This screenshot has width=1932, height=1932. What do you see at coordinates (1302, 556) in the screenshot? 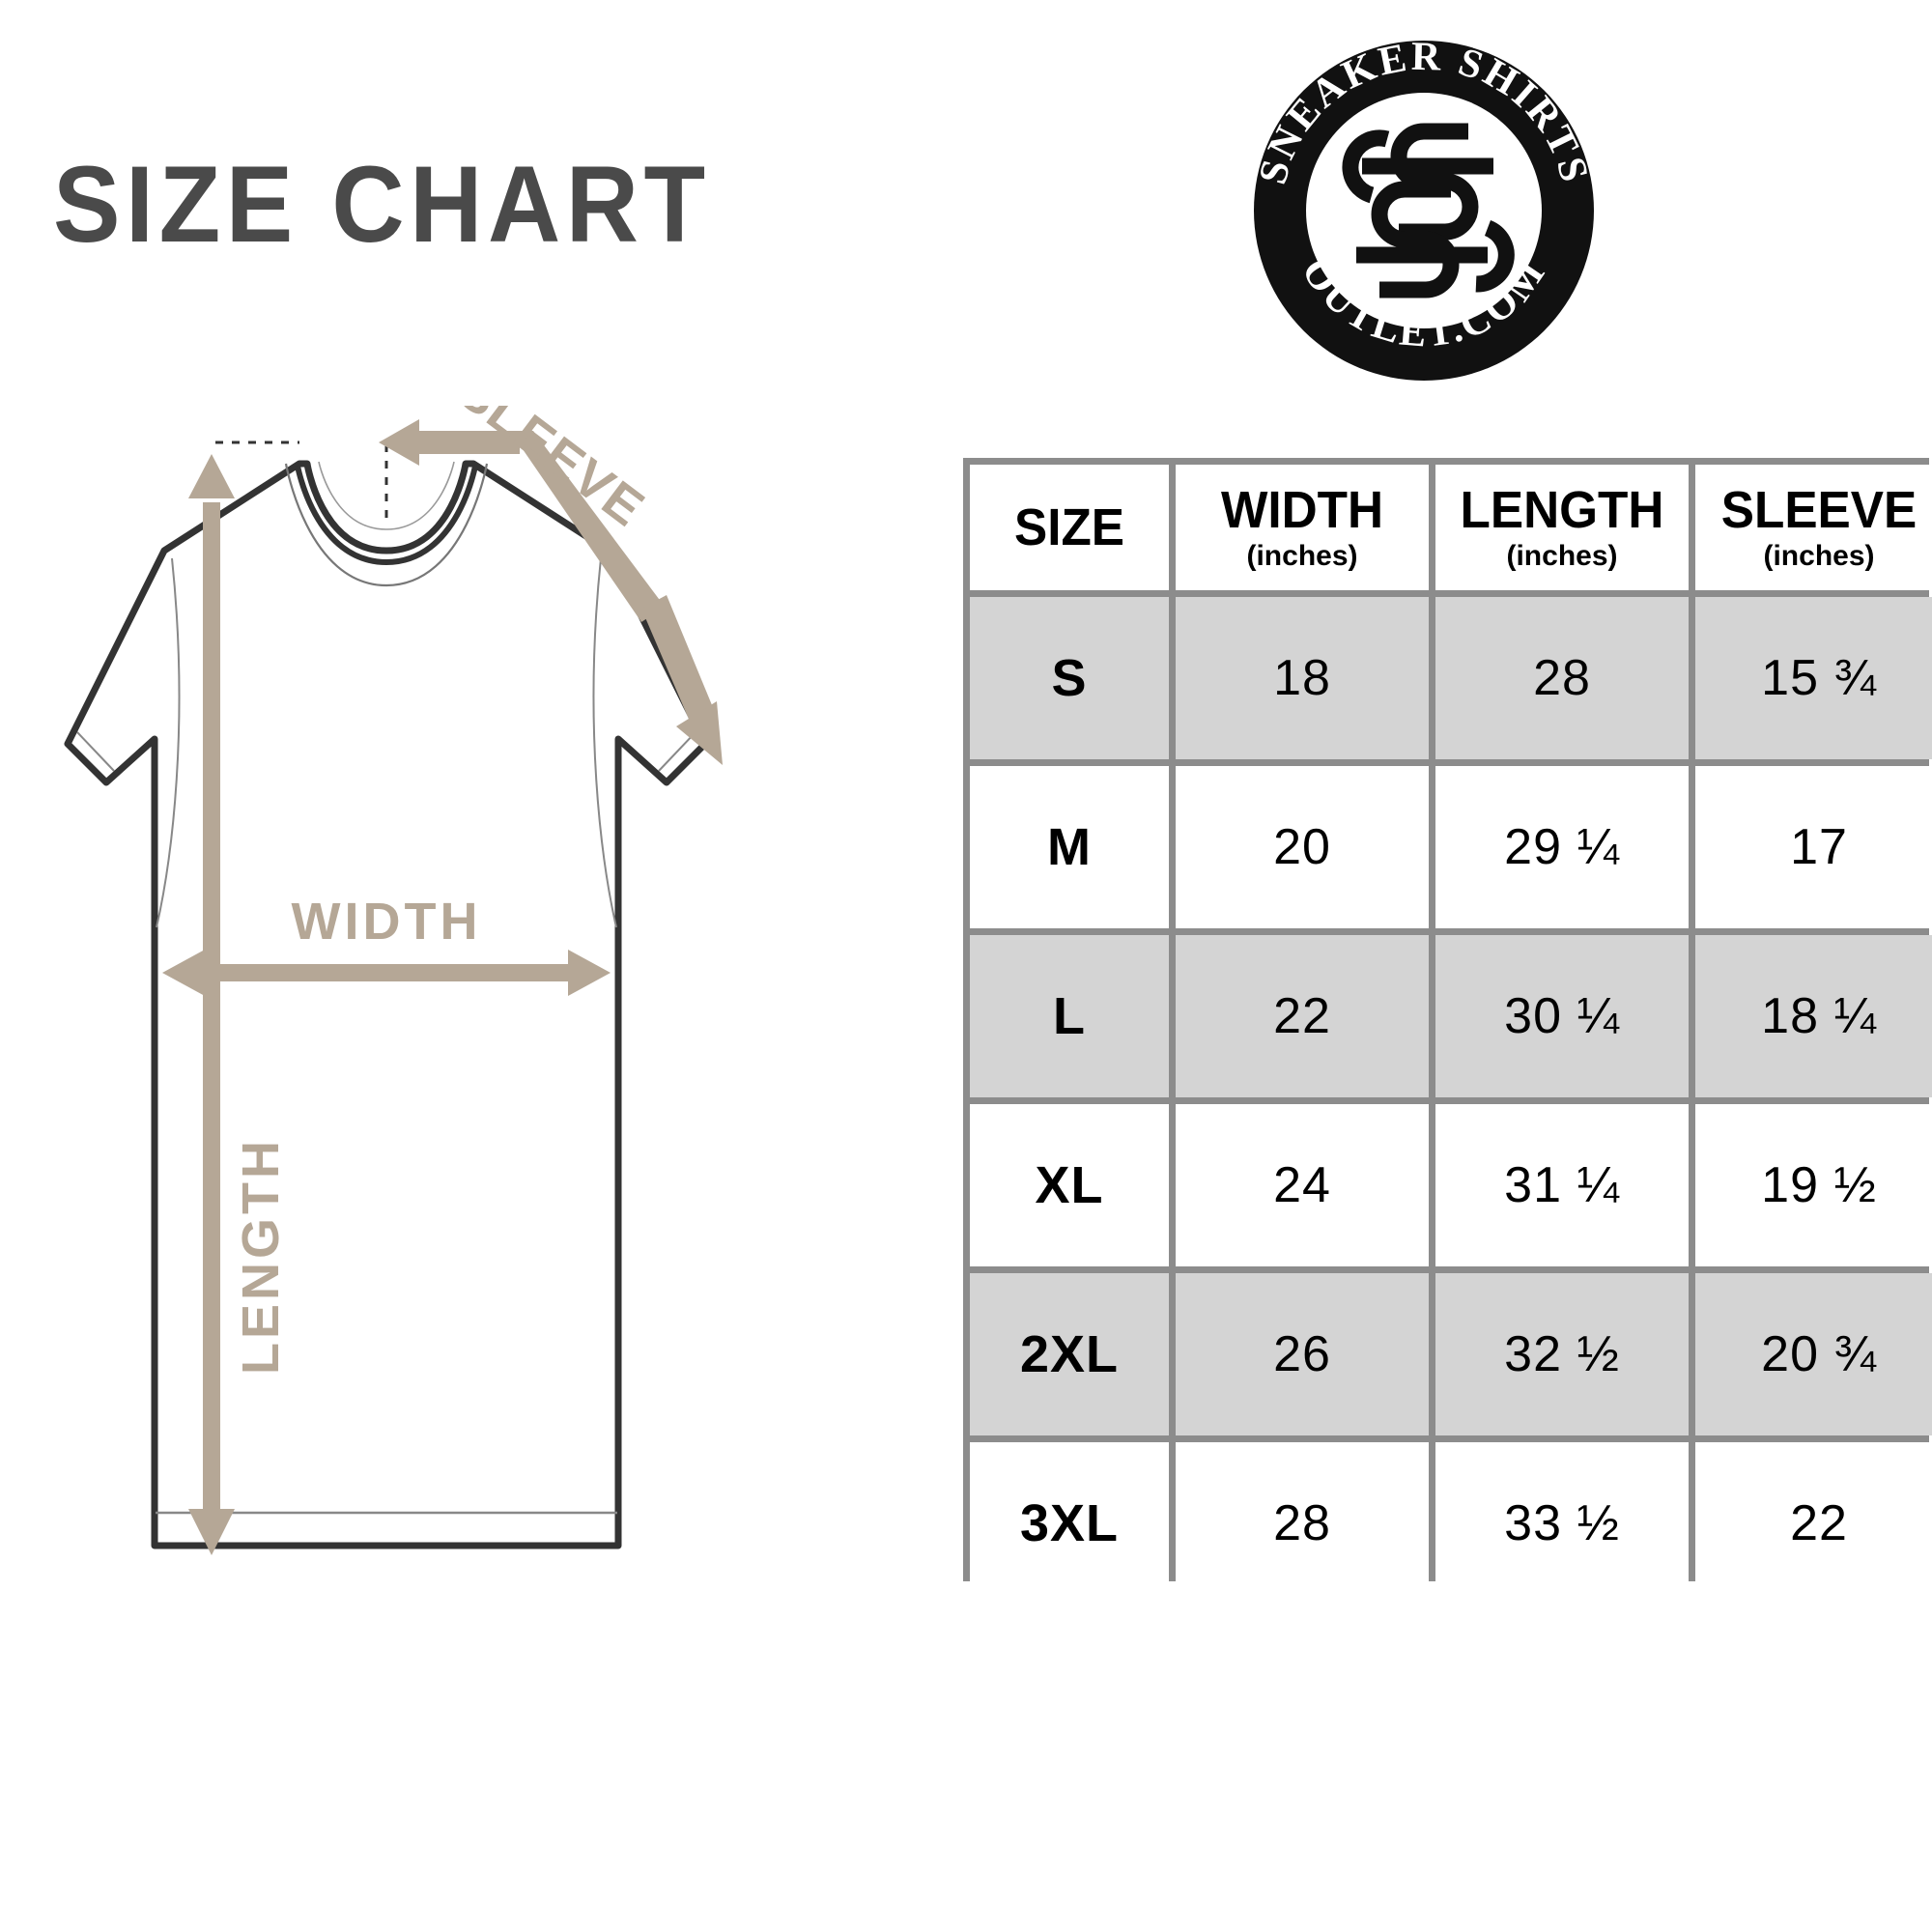
I see `column-header-width-units: (inches)` at bounding box center [1302, 556].